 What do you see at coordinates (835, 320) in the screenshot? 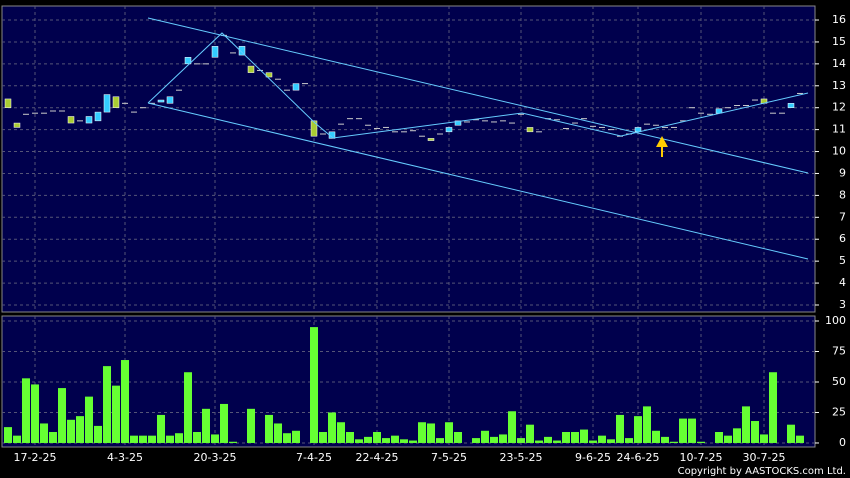
I see `y-tick-label: 100` at bounding box center [835, 320].